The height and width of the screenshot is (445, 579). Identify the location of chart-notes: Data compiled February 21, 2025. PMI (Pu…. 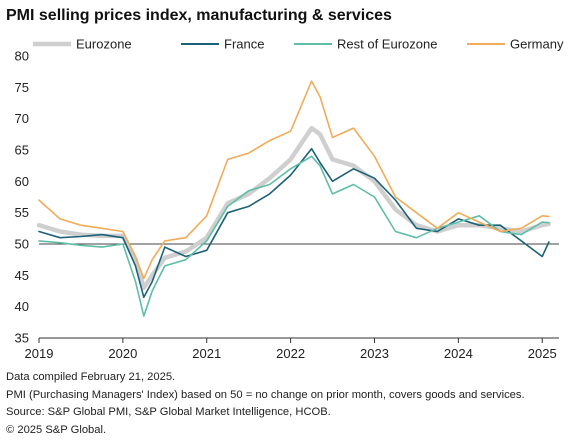
(265, 404).